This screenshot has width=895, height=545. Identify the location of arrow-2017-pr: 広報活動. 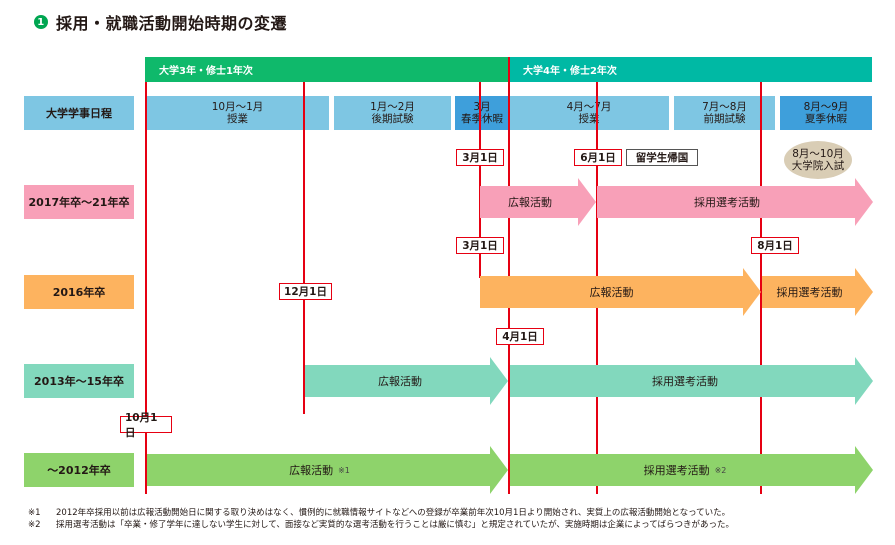
(538, 202).